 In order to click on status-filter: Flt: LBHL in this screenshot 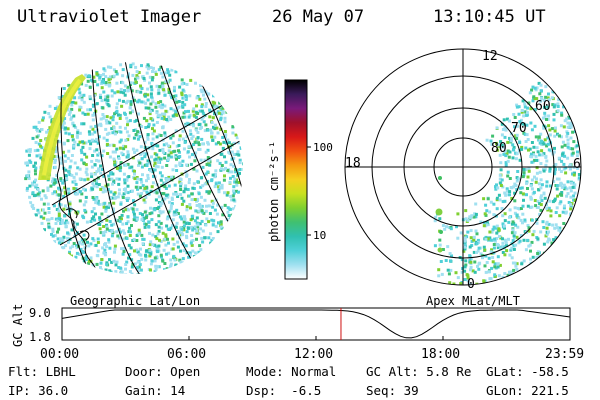, I will do `click(42, 371)`.